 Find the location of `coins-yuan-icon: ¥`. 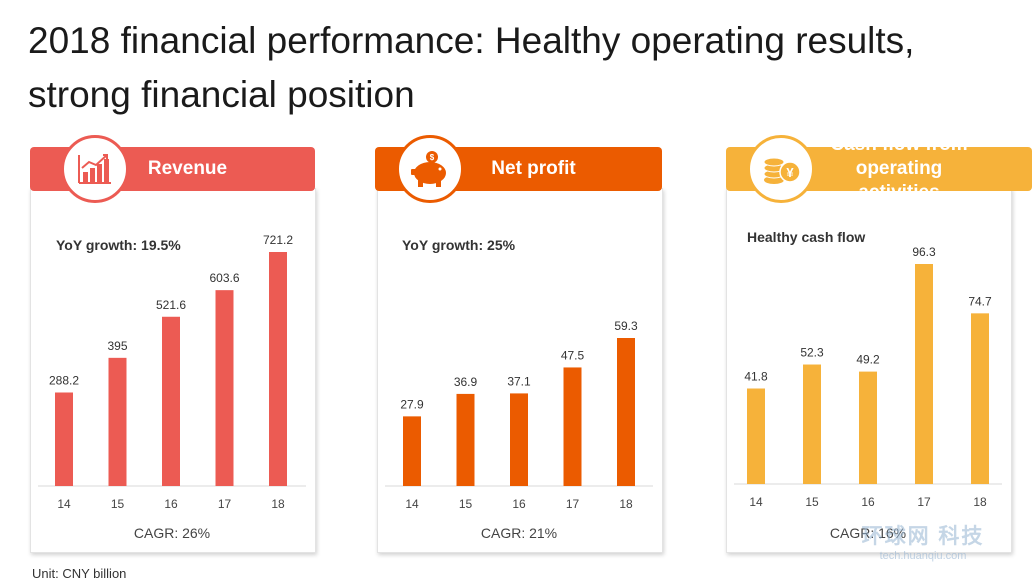

coins-yuan-icon: ¥ is located at coordinates (781, 169).